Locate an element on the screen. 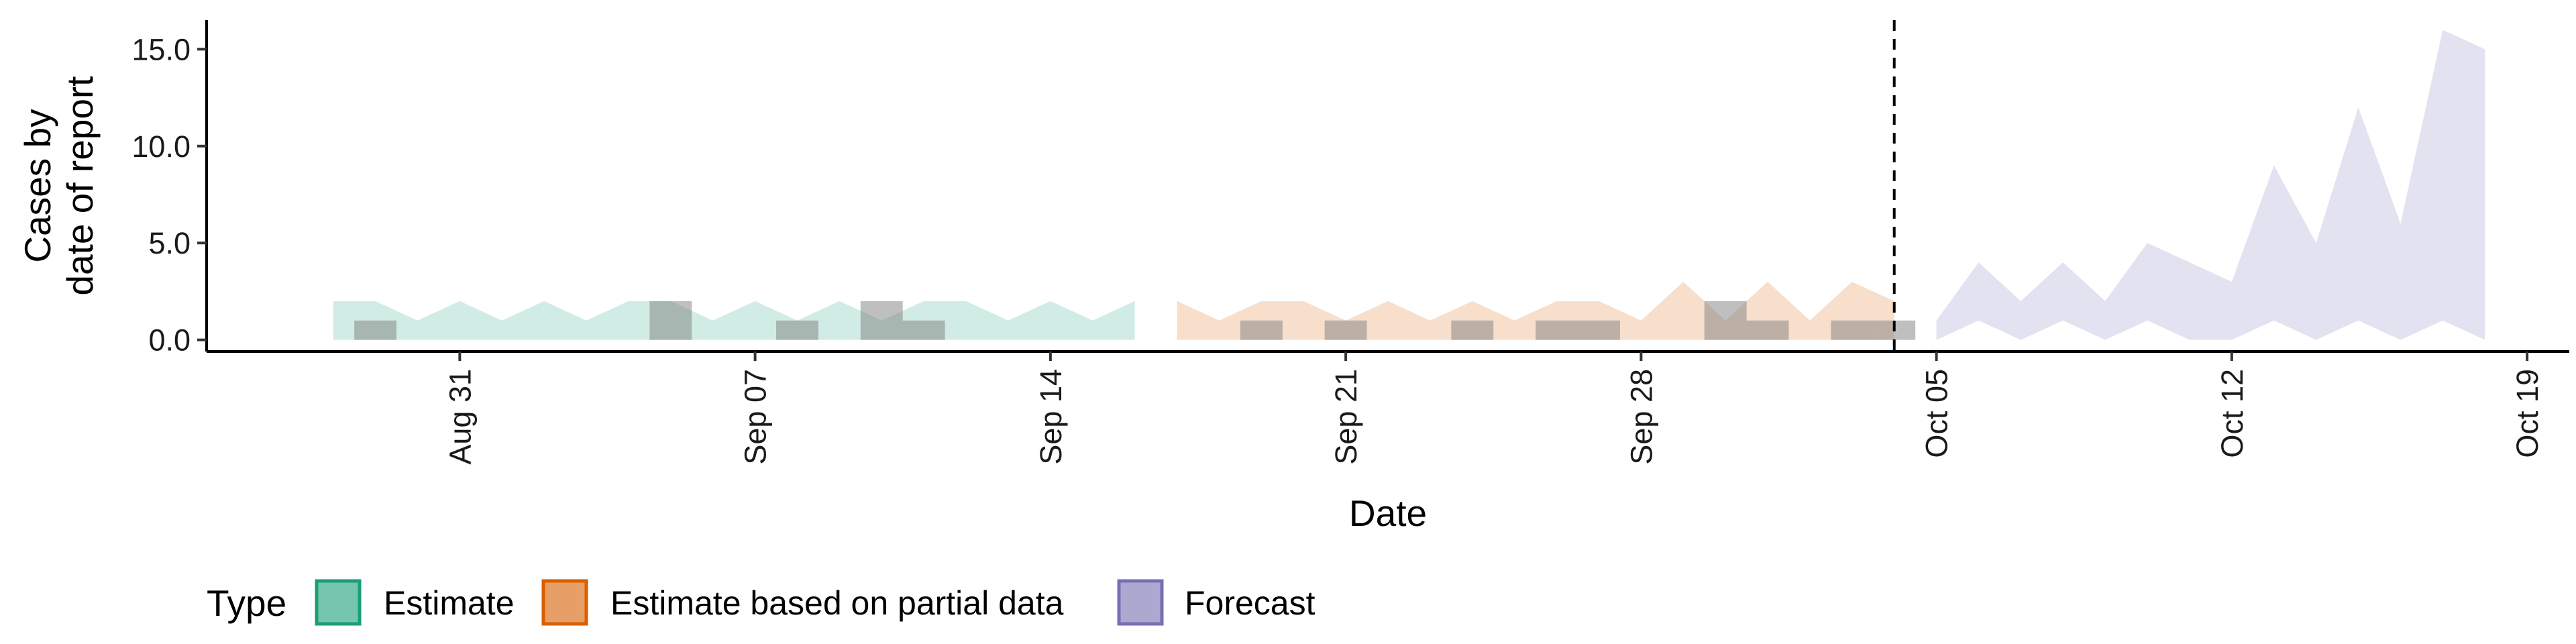  x-tick-label: Sep 28 is located at coordinates (1641, 417).